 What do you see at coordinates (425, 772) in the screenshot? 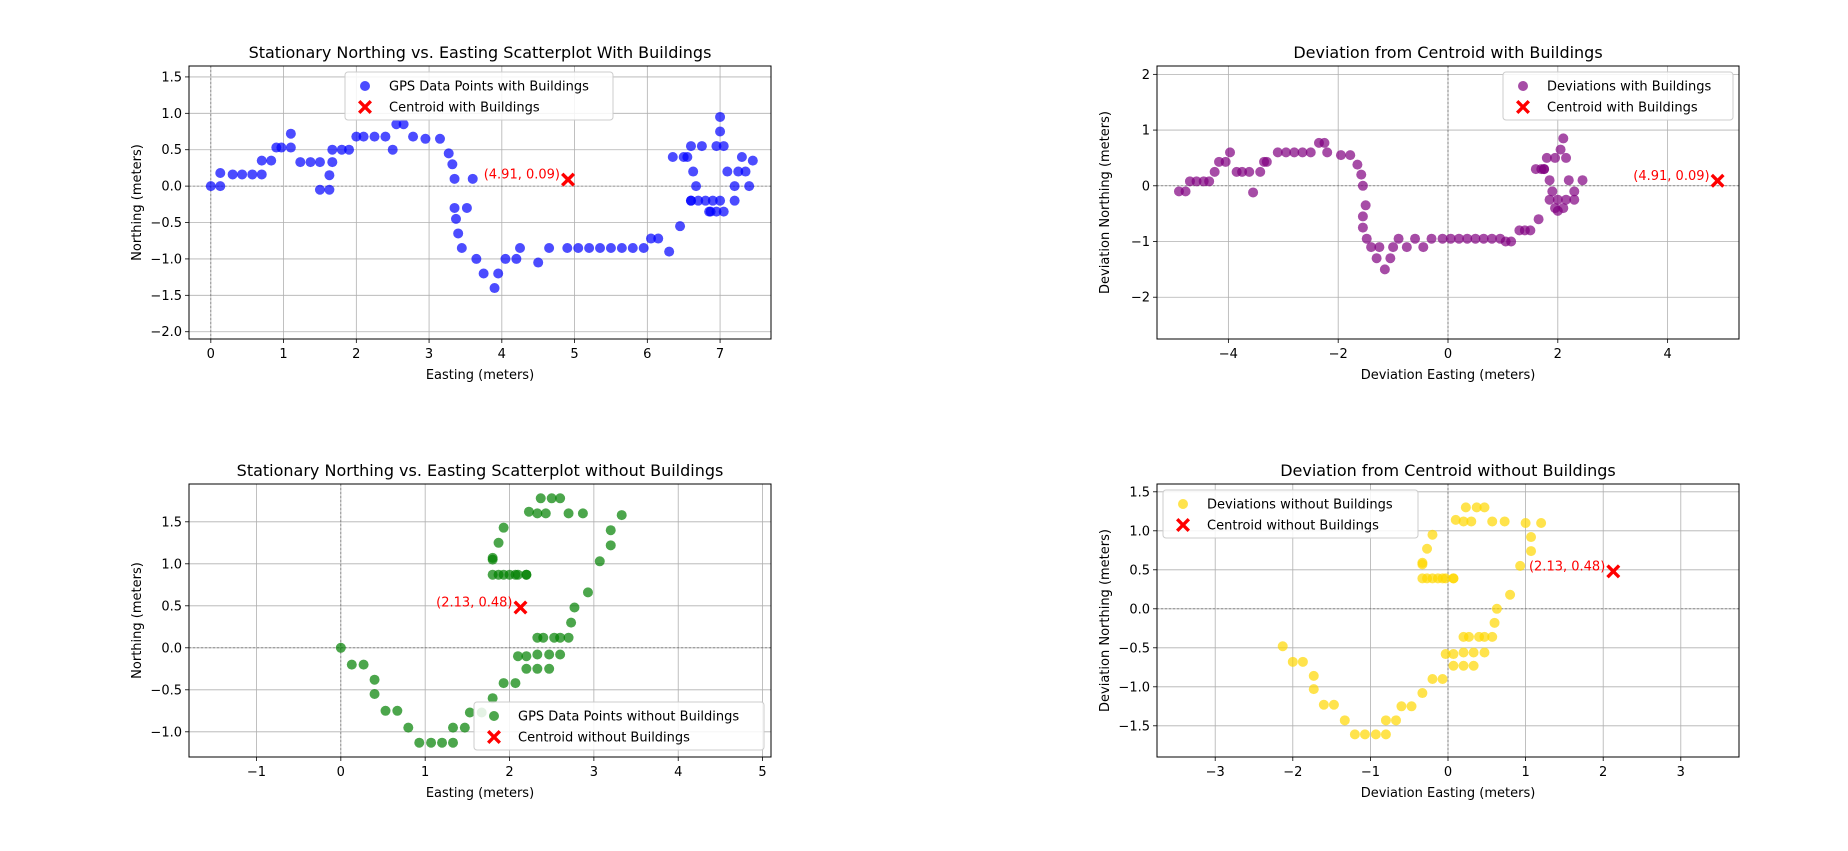
I see `x-tick-label-2: 1` at bounding box center [425, 772].